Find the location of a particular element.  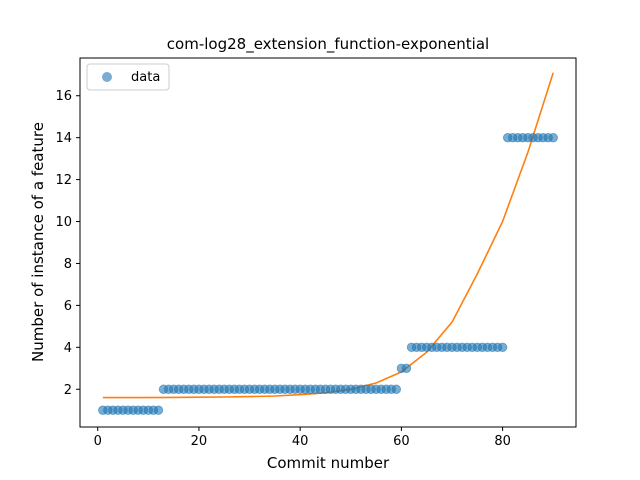

legend: data is located at coordinates (128, 77).